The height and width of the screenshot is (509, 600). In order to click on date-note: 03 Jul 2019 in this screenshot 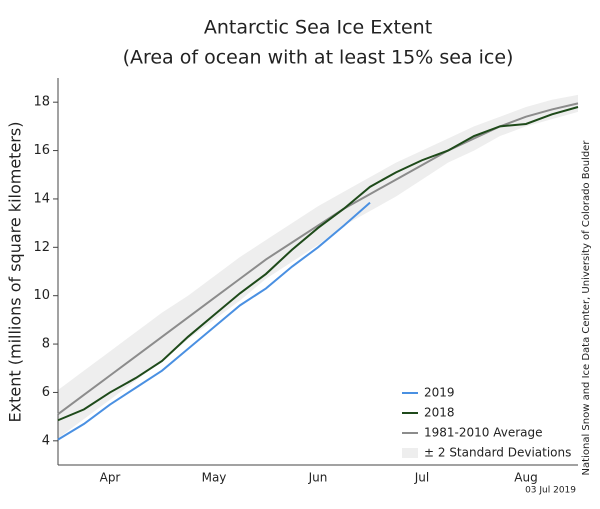, I will do `click(550, 491)`.